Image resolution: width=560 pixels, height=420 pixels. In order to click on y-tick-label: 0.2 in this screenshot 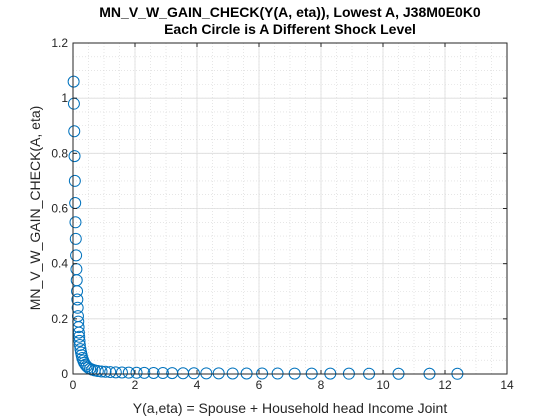, I will do `click(59, 319)`.